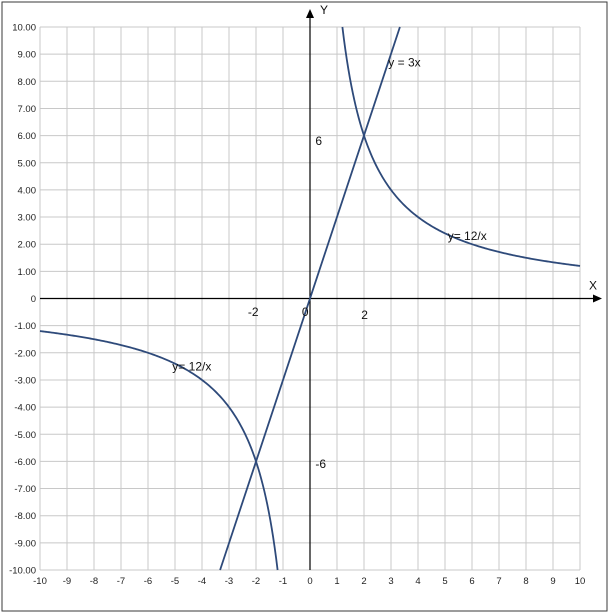 The image size is (609, 613). Describe the element at coordinates (404, 62) in the screenshot. I see `annotation-label: y = 3x` at that location.